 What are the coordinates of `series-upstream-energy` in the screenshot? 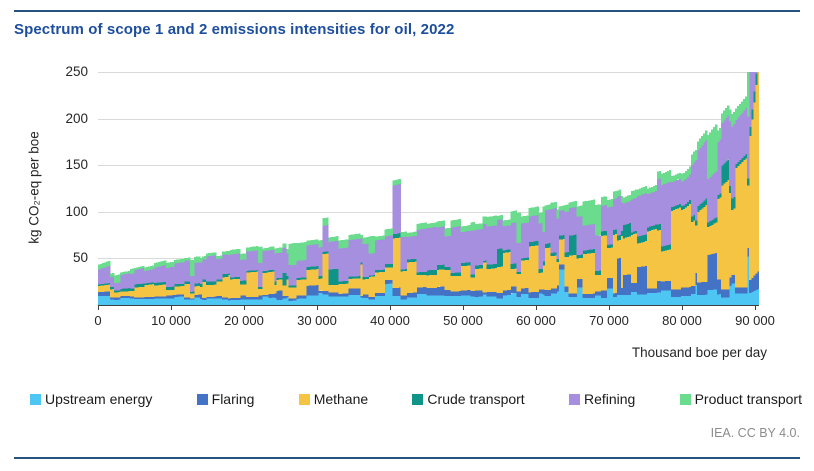 It's located at (428, 280).